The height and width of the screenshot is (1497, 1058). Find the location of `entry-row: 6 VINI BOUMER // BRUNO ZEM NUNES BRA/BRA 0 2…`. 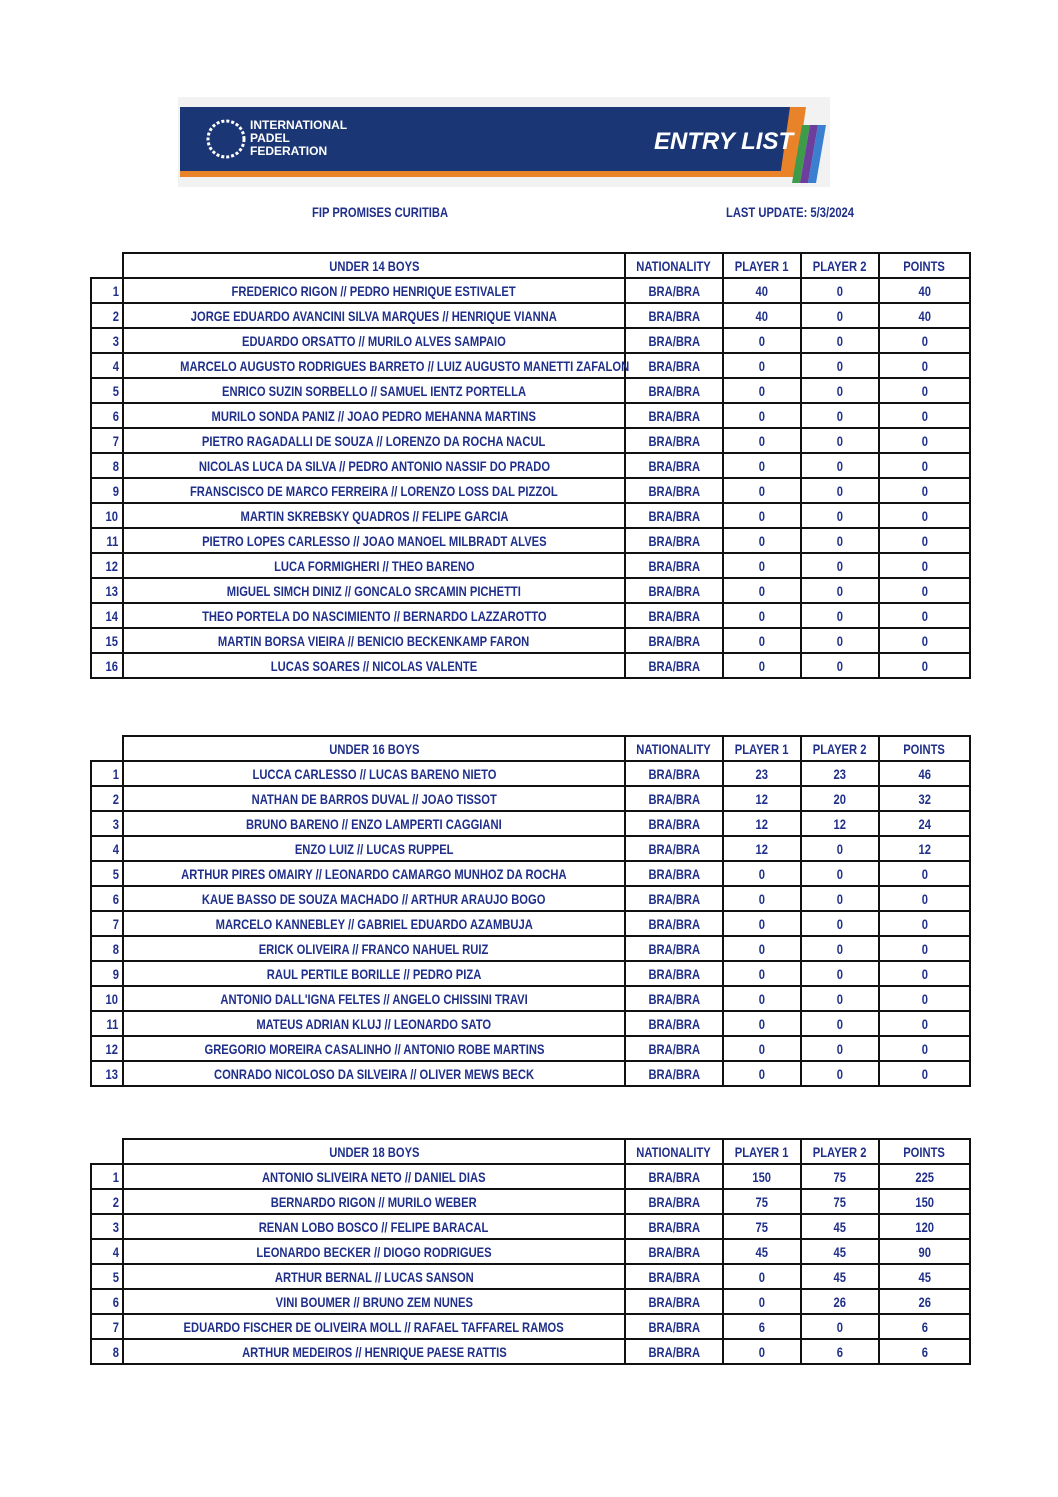

entry-row: 6 VINI BOUMER // BRUNO ZEM NUNES BRA/BRA 0 2… is located at coordinates (530, 1301).